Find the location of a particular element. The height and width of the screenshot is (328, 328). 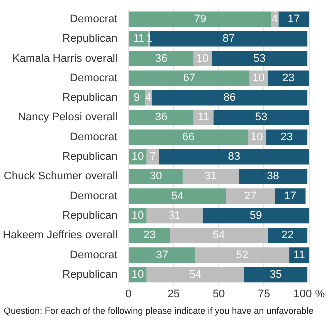

data-label: 66 is located at coordinates (188, 137).